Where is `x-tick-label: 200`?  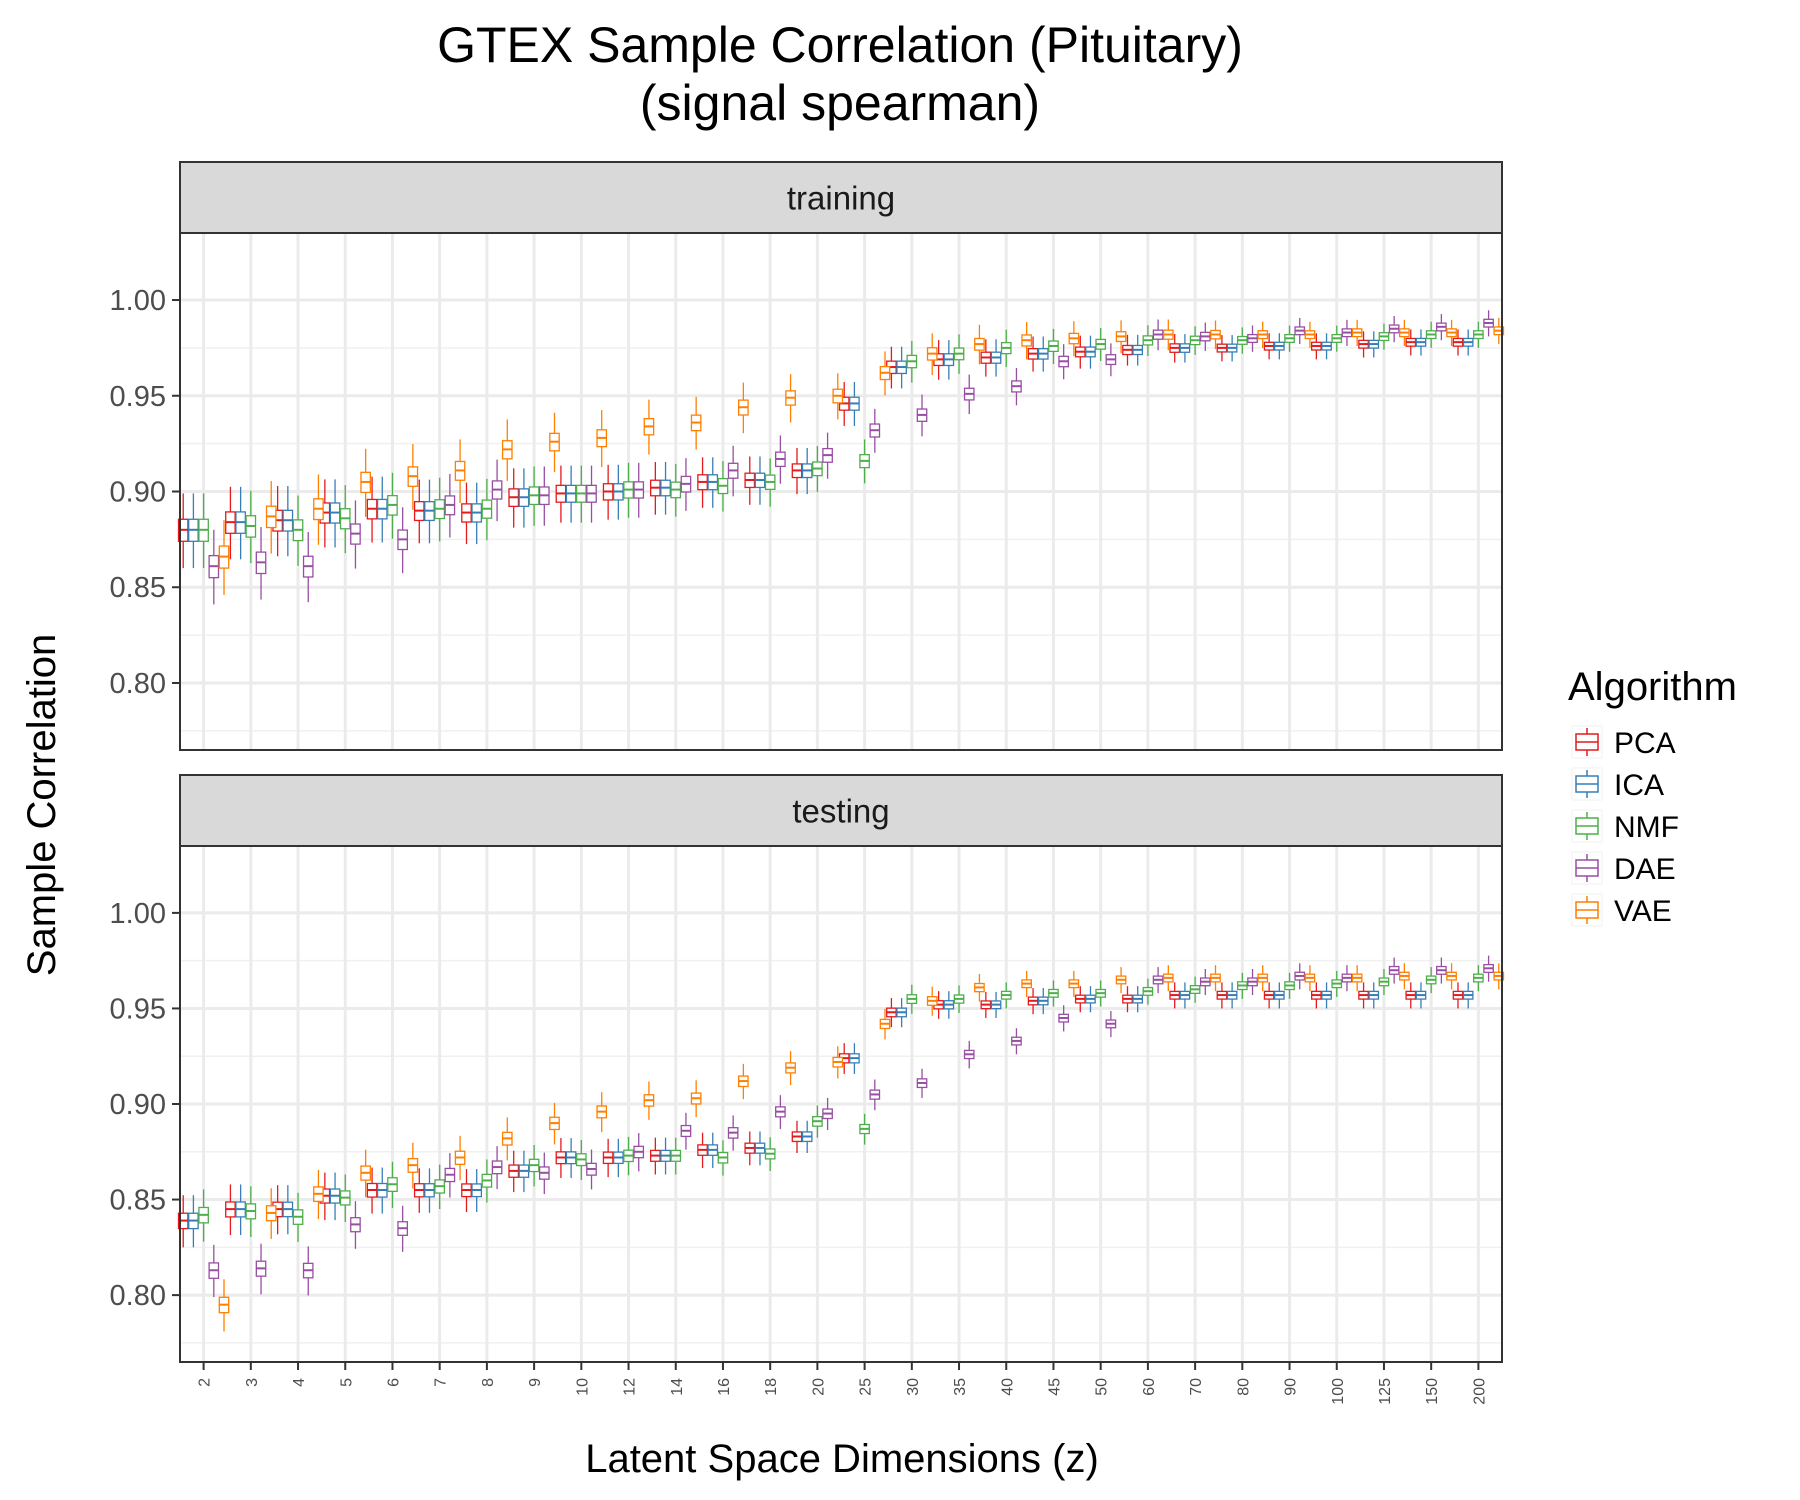 x-tick-label: 200 is located at coordinates (1479, 1391).